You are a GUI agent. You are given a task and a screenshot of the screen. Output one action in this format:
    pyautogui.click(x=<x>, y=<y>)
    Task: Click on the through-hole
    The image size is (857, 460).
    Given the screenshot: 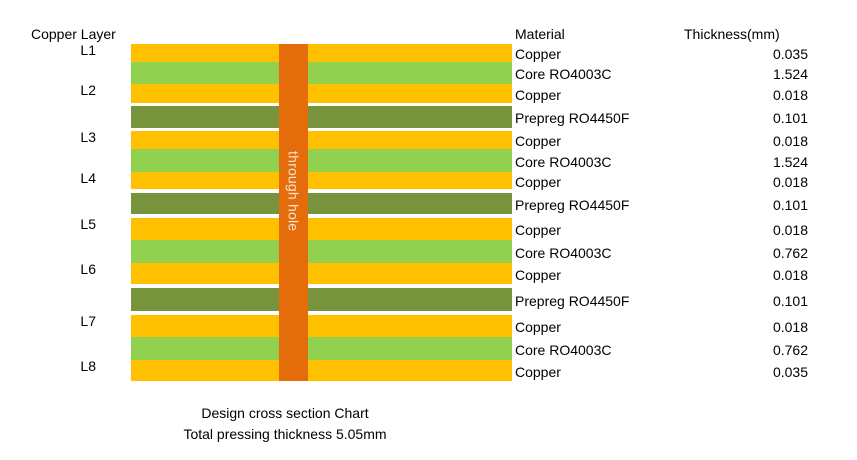 What is the action you would take?
    pyautogui.click(x=293, y=212)
    